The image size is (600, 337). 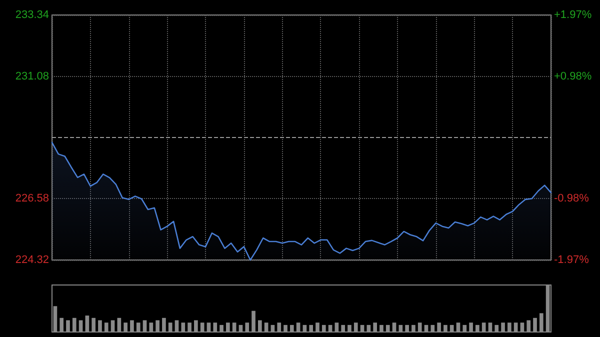 What do you see at coordinates (32, 76) in the screenshot?
I see `y-tick-label: 231.08` at bounding box center [32, 76].